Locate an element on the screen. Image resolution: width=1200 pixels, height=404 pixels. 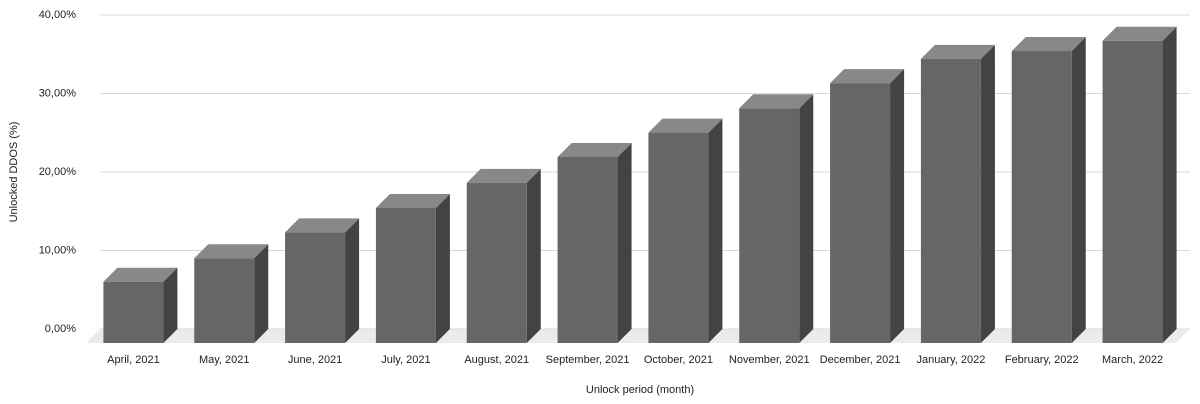
x-tick-label: September, 2021 is located at coordinates (588, 360).